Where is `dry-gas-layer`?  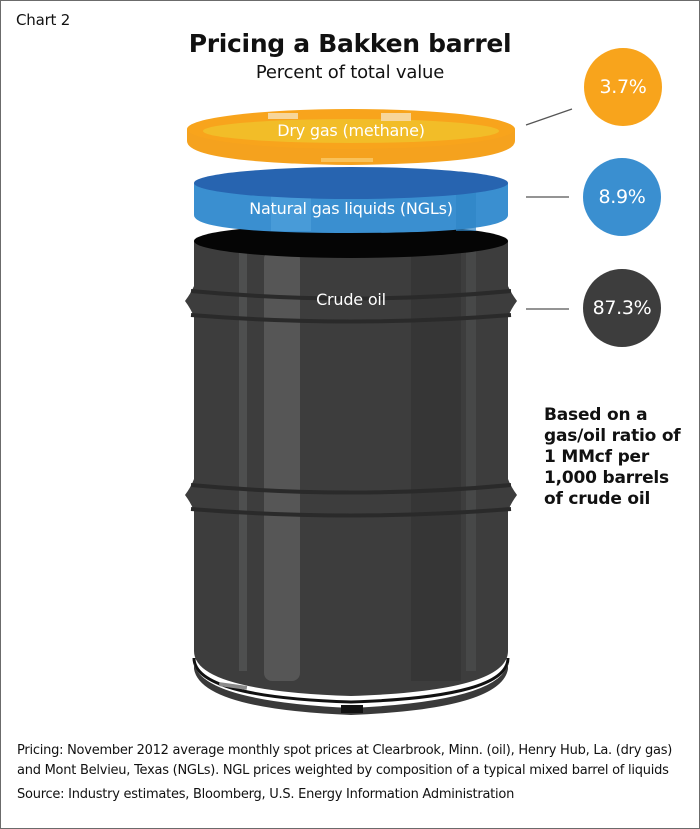
dry-gas-layer is located at coordinates (351, 137).